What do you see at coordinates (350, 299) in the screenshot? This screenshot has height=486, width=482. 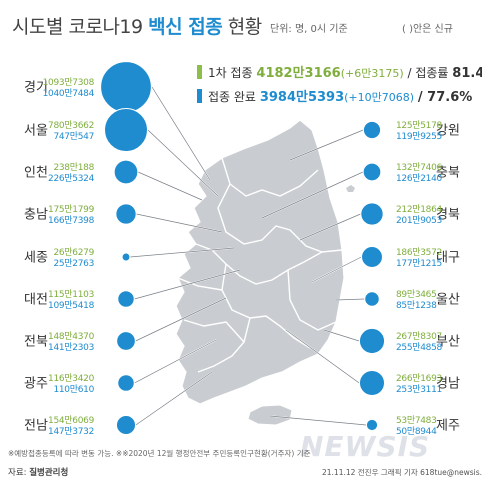 I see `leader-line-inner-울산` at bounding box center [350, 299].